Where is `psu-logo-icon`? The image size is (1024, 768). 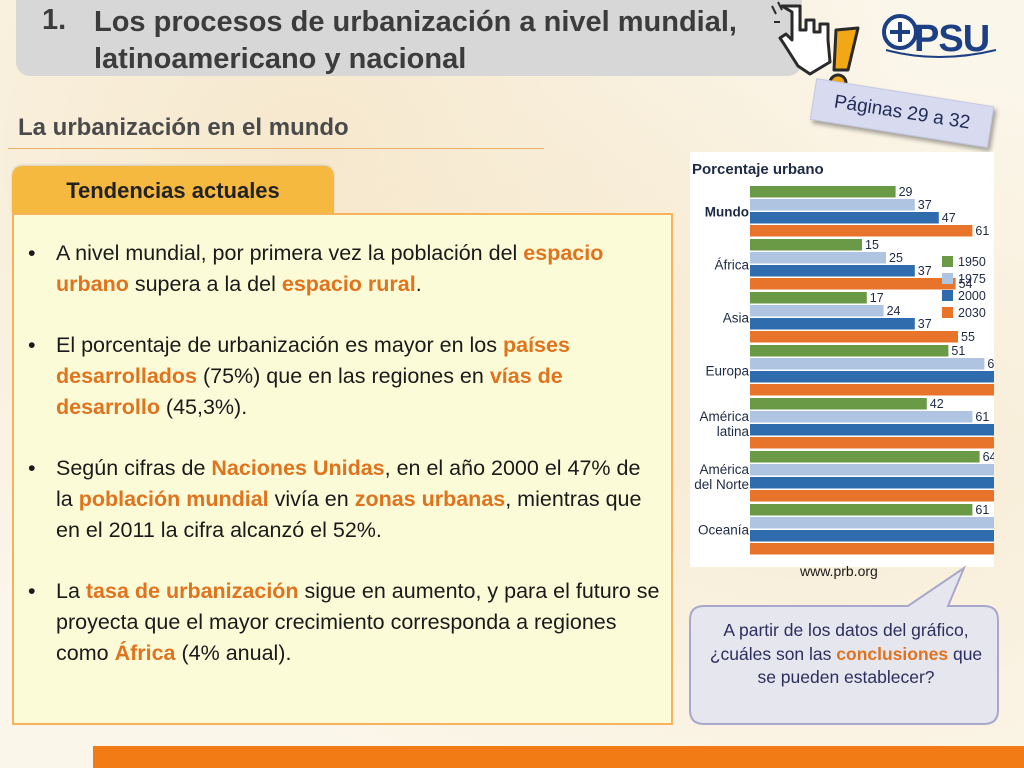 psu-logo-icon is located at coordinates (939, 36).